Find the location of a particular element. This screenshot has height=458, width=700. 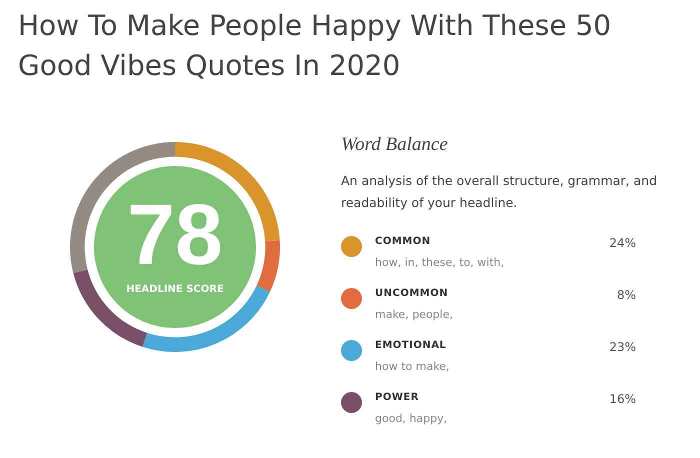

text: good, happy, is located at coordinates (411, 418).